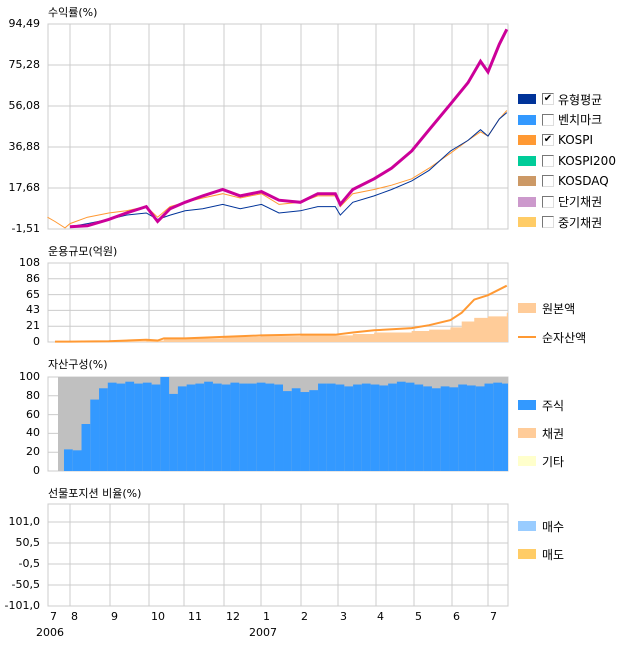  I want to click on legend-nav: 순자산액, so click(552, 337).